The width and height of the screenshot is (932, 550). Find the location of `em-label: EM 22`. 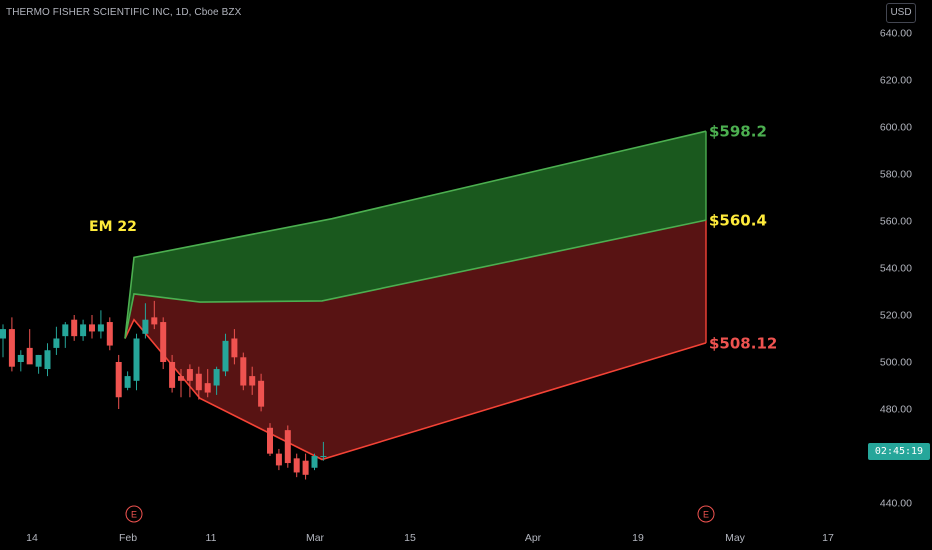

em-label: EM 22 is located at coordinates (113, 227).